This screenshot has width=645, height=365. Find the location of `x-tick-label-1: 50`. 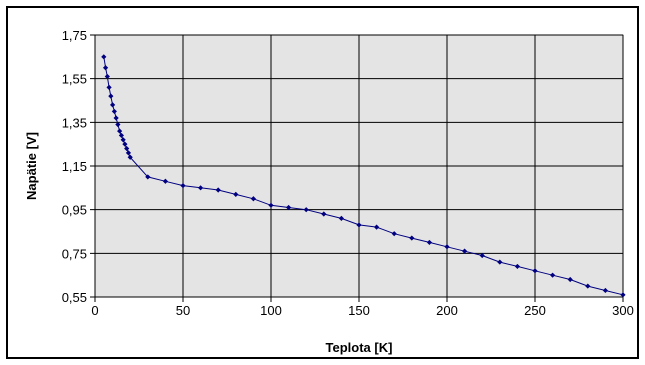

x-tick-label-1: 50 is located at coordinates (183, 310).